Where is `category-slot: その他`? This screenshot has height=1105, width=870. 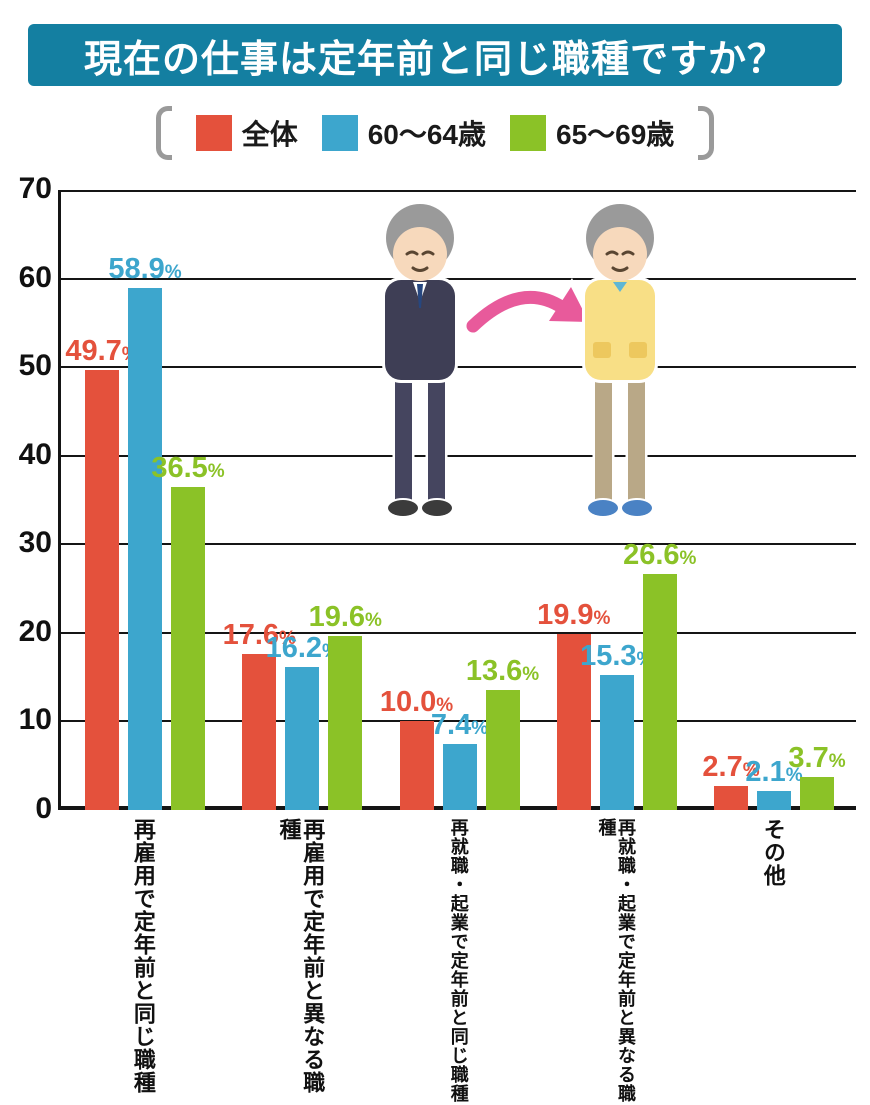
category-slot: その他 is located at coordinates (773, 961).